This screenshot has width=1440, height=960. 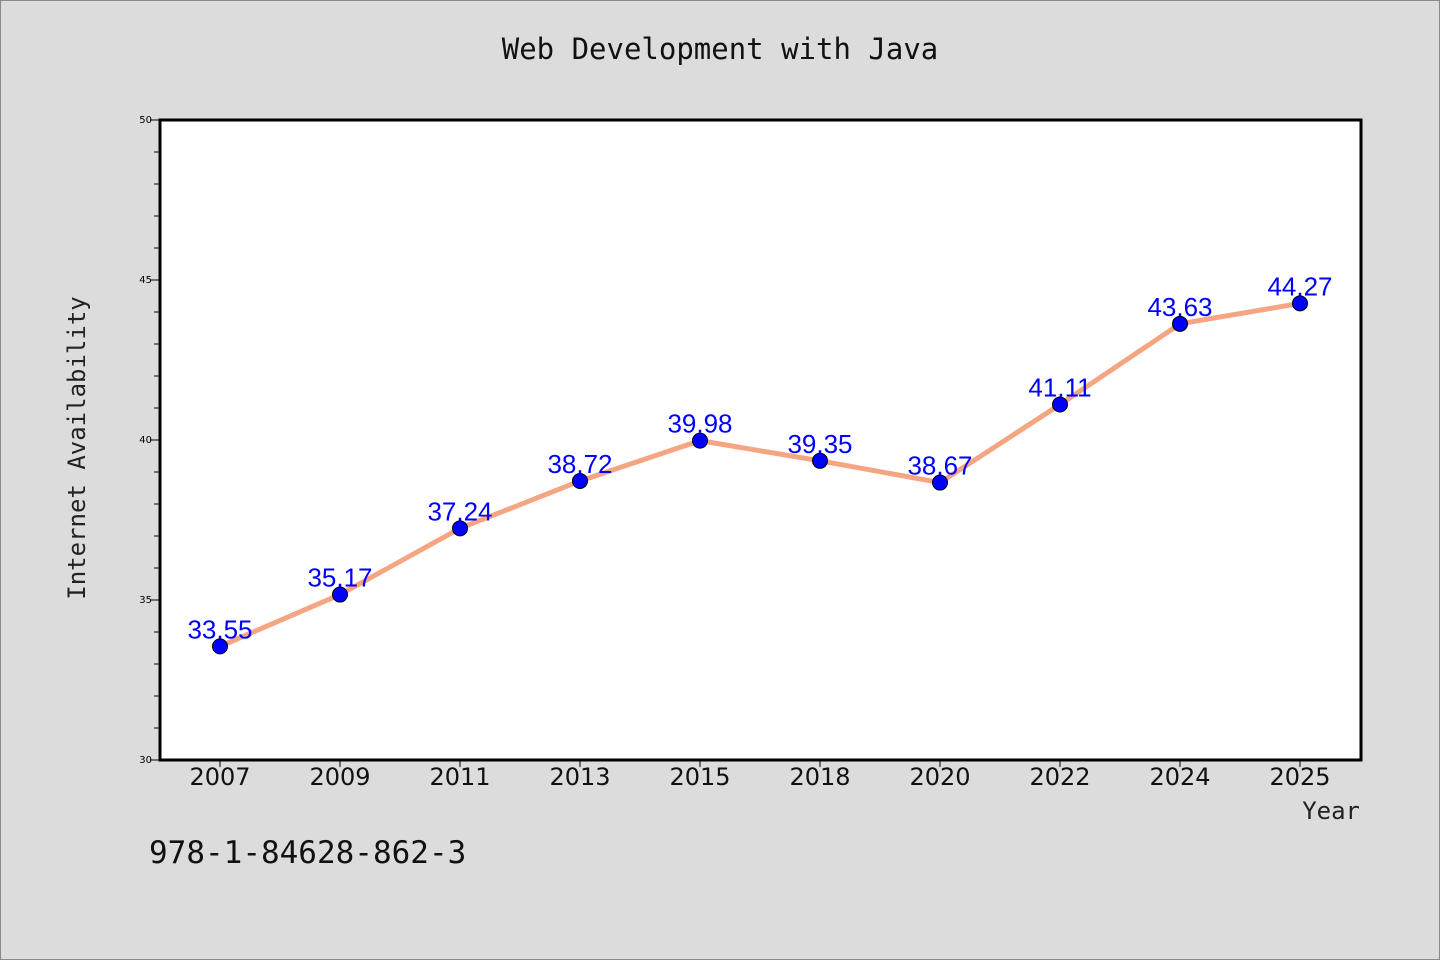 What do you see at coordinates (1059, 777) in the screenshot?
I see `x-tick-label: 2022` at bounding box center [1059, 777].